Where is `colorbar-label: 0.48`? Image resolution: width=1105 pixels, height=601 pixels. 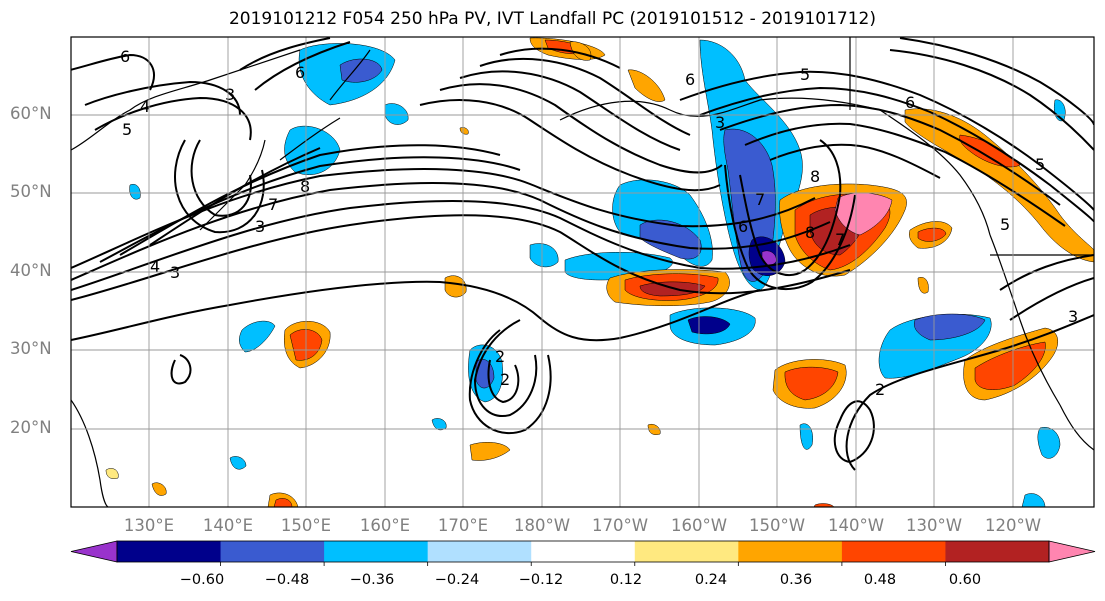
colorbar-label: 0.48 is located at coordinates (880, 580).